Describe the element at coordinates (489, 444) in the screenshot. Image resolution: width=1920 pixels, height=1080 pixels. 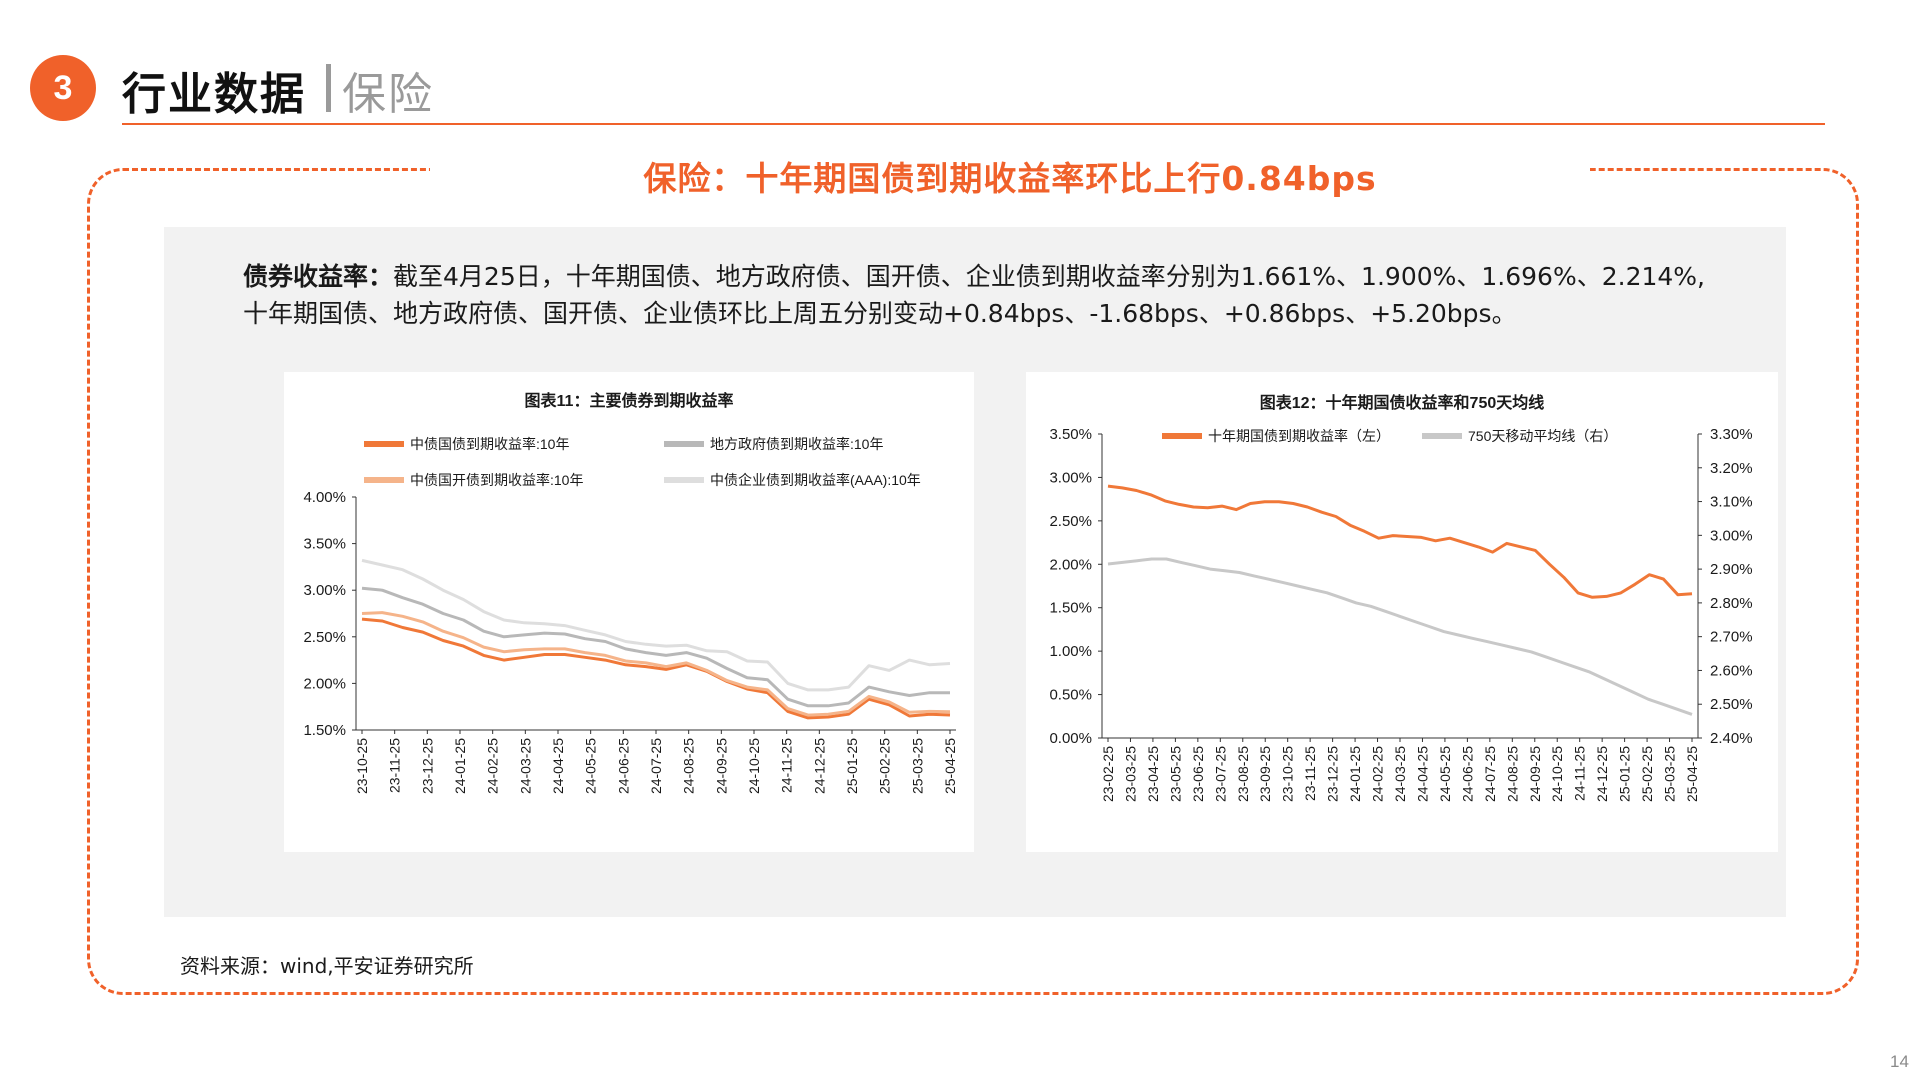
I see `legend-label-1: 中债国债到期收益率:10年` at that location.